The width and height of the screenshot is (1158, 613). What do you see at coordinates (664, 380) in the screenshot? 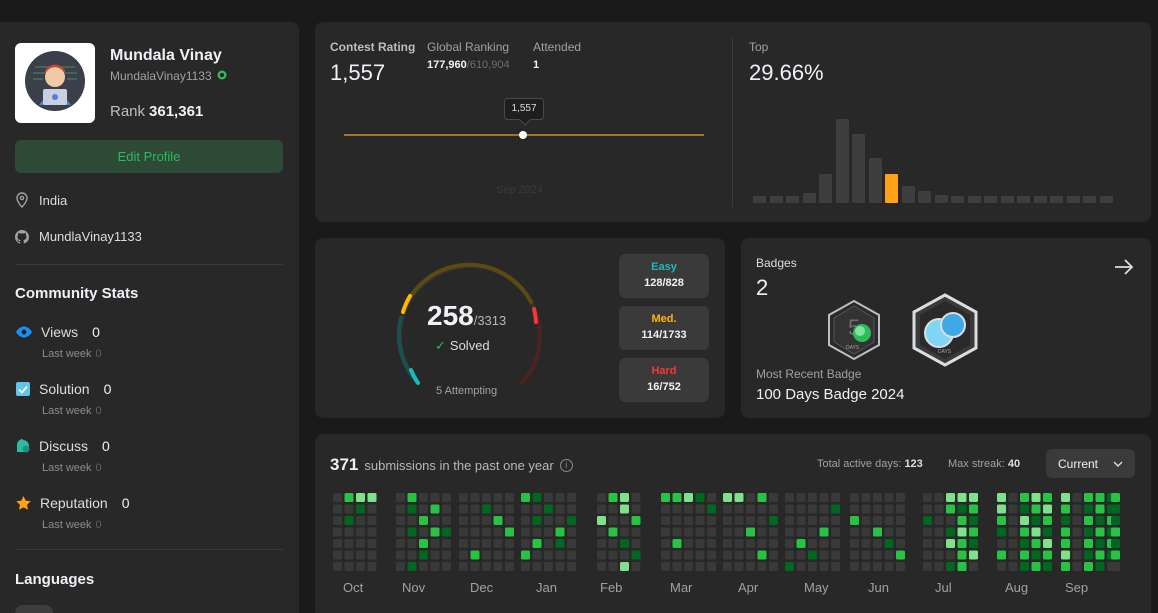
I see `hard-stat: Hard 16/752` at bounding box center [664, 380].